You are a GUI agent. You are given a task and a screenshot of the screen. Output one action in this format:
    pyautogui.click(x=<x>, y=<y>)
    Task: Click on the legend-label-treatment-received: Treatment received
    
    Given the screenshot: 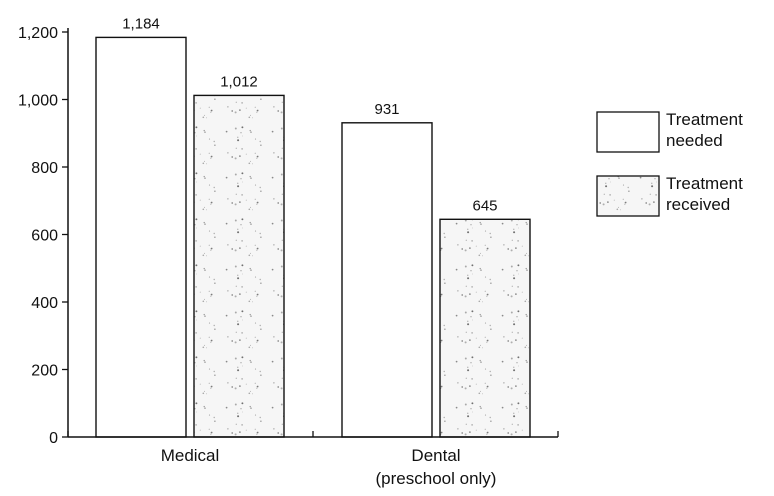 What is the action you would take?
    pyautogui.click(x=704, y=194)
    